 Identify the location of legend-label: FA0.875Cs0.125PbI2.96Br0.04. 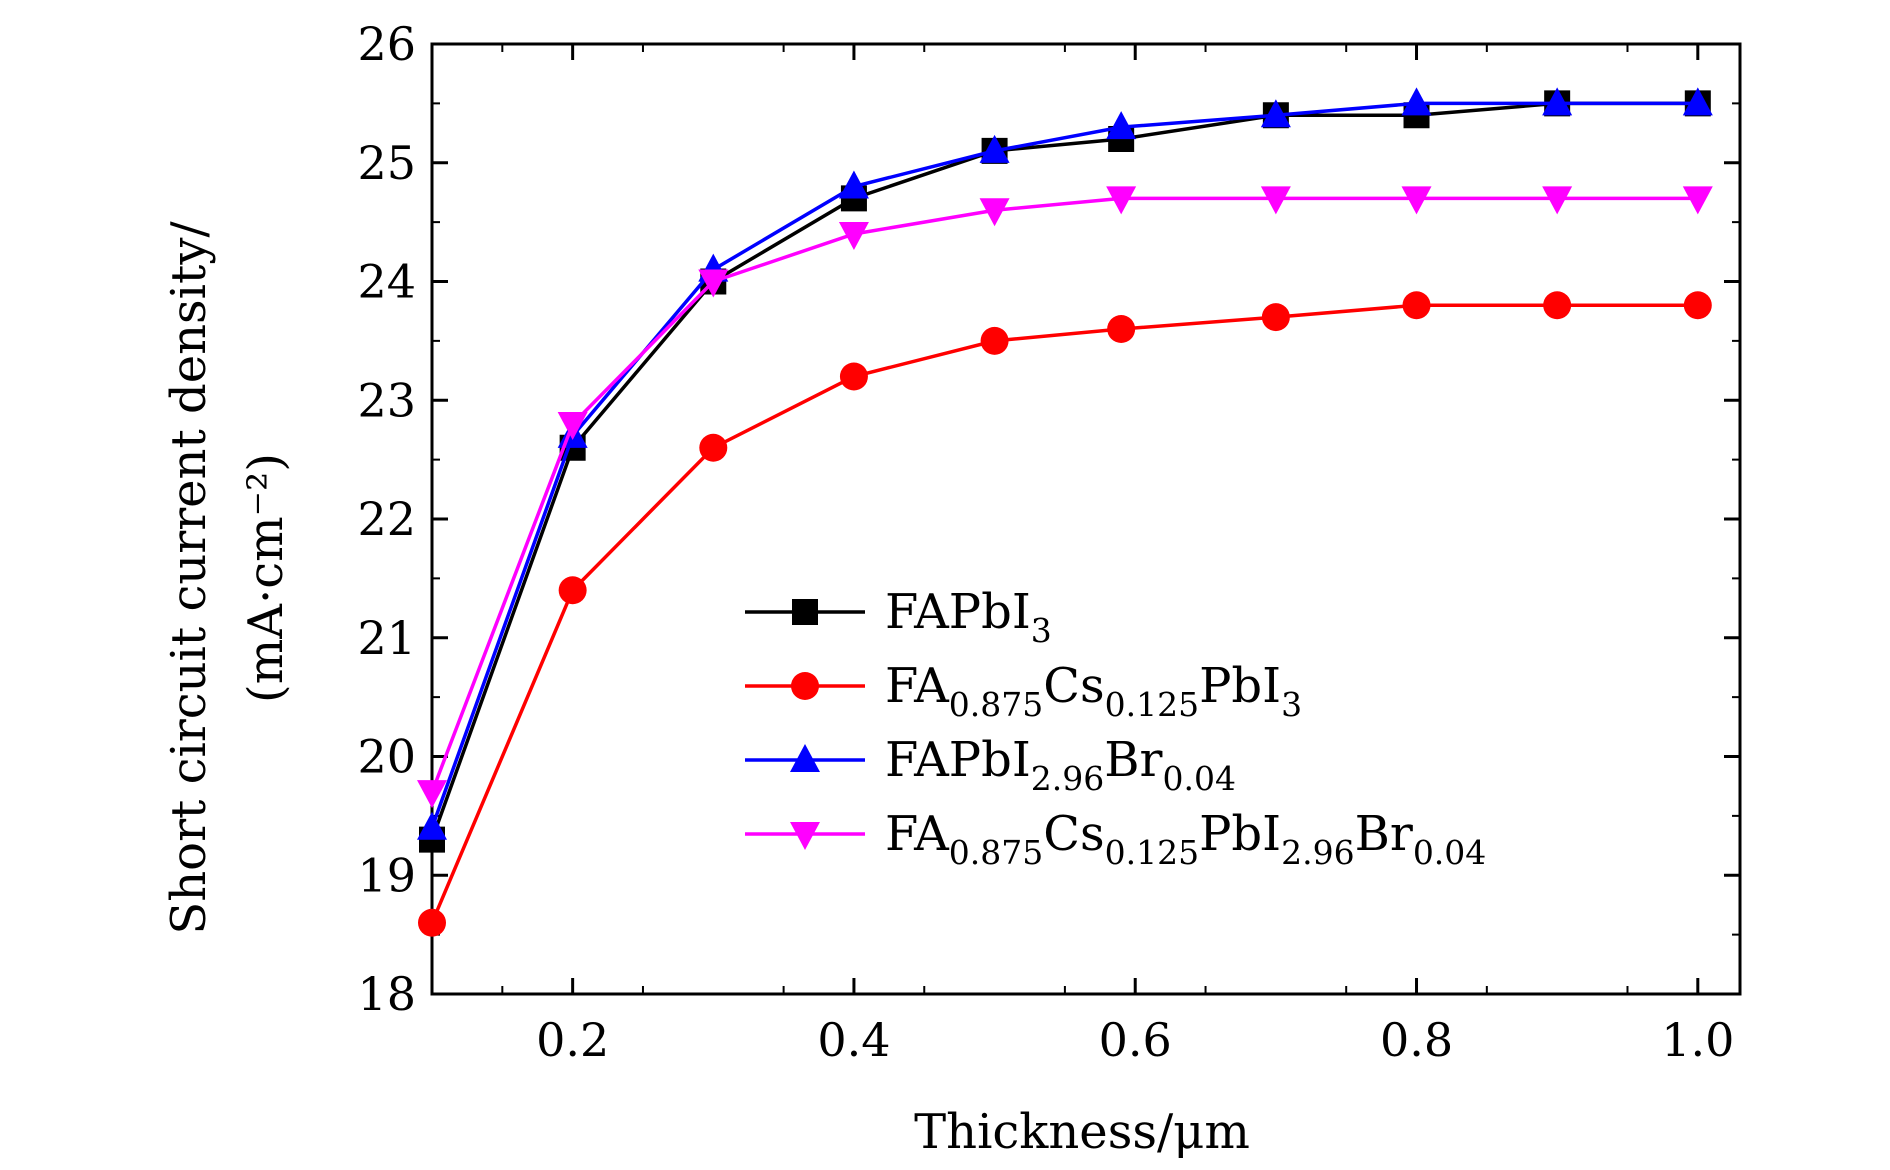
(1185, 839).